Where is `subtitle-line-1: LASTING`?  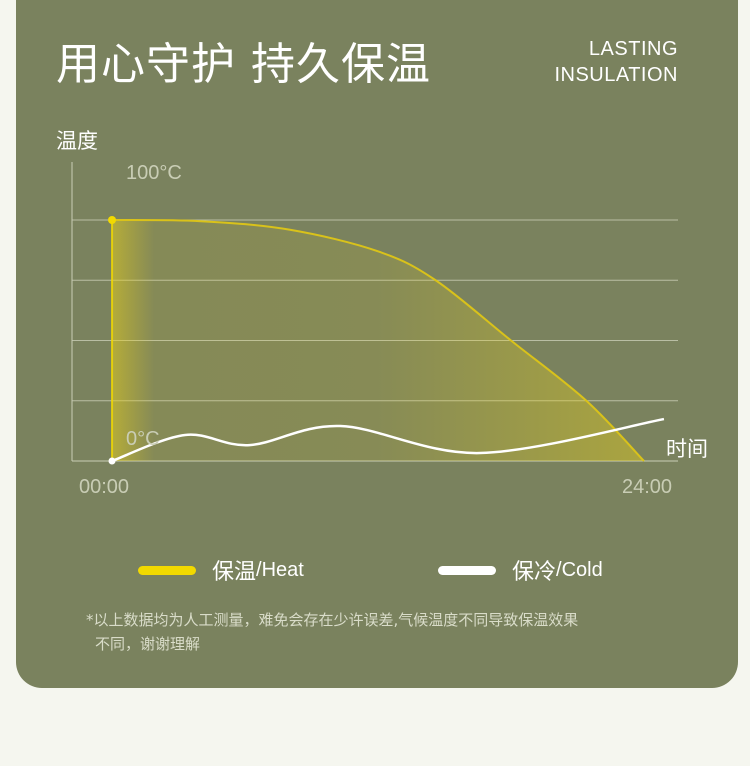 subtitle-line-1: LASTING is located at coordinates (633, 49).